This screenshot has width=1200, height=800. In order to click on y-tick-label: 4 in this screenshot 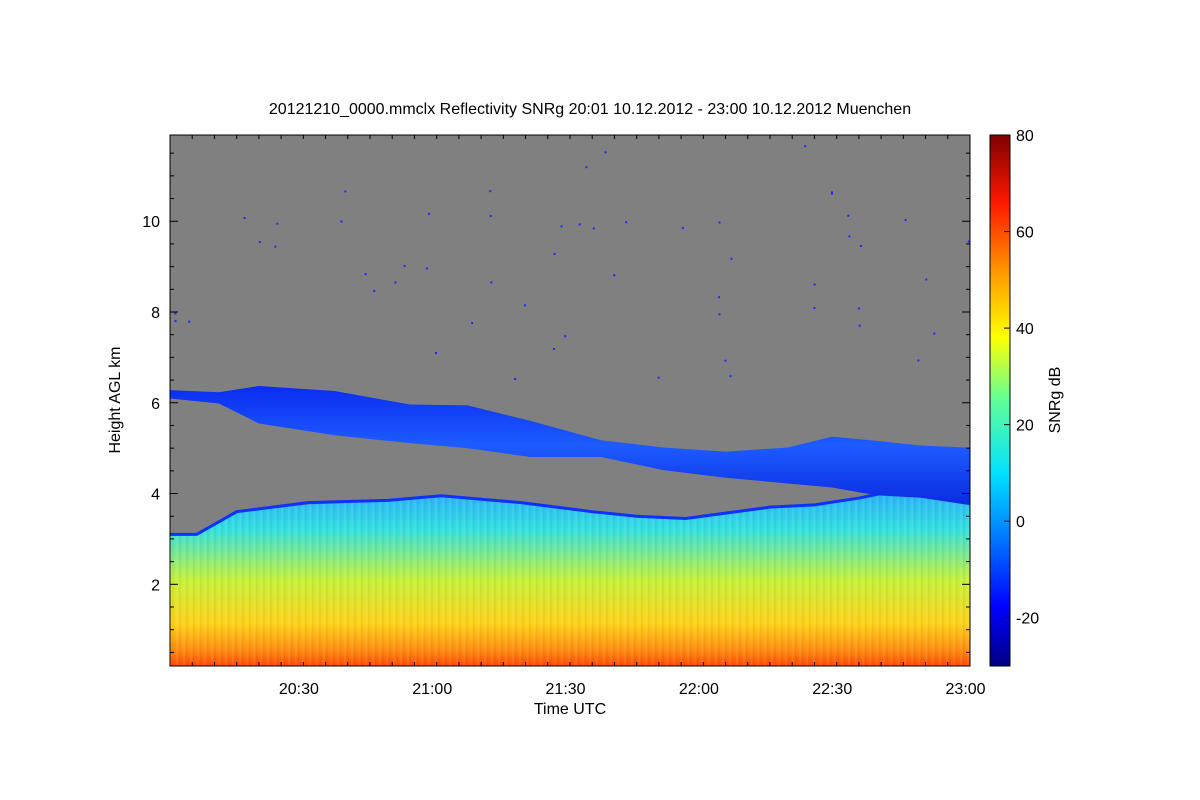, I will do `click(155, 495)`.